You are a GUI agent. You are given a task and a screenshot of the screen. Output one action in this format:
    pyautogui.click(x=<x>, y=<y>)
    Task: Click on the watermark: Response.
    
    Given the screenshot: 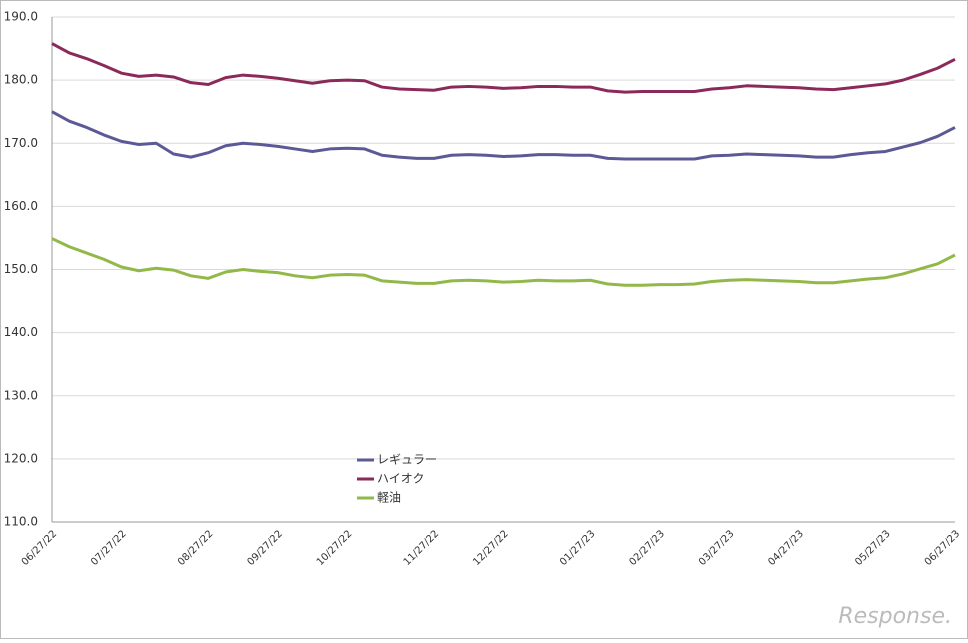 What is the action you would take?
    pyautogui.click(x=895, y=616)
    